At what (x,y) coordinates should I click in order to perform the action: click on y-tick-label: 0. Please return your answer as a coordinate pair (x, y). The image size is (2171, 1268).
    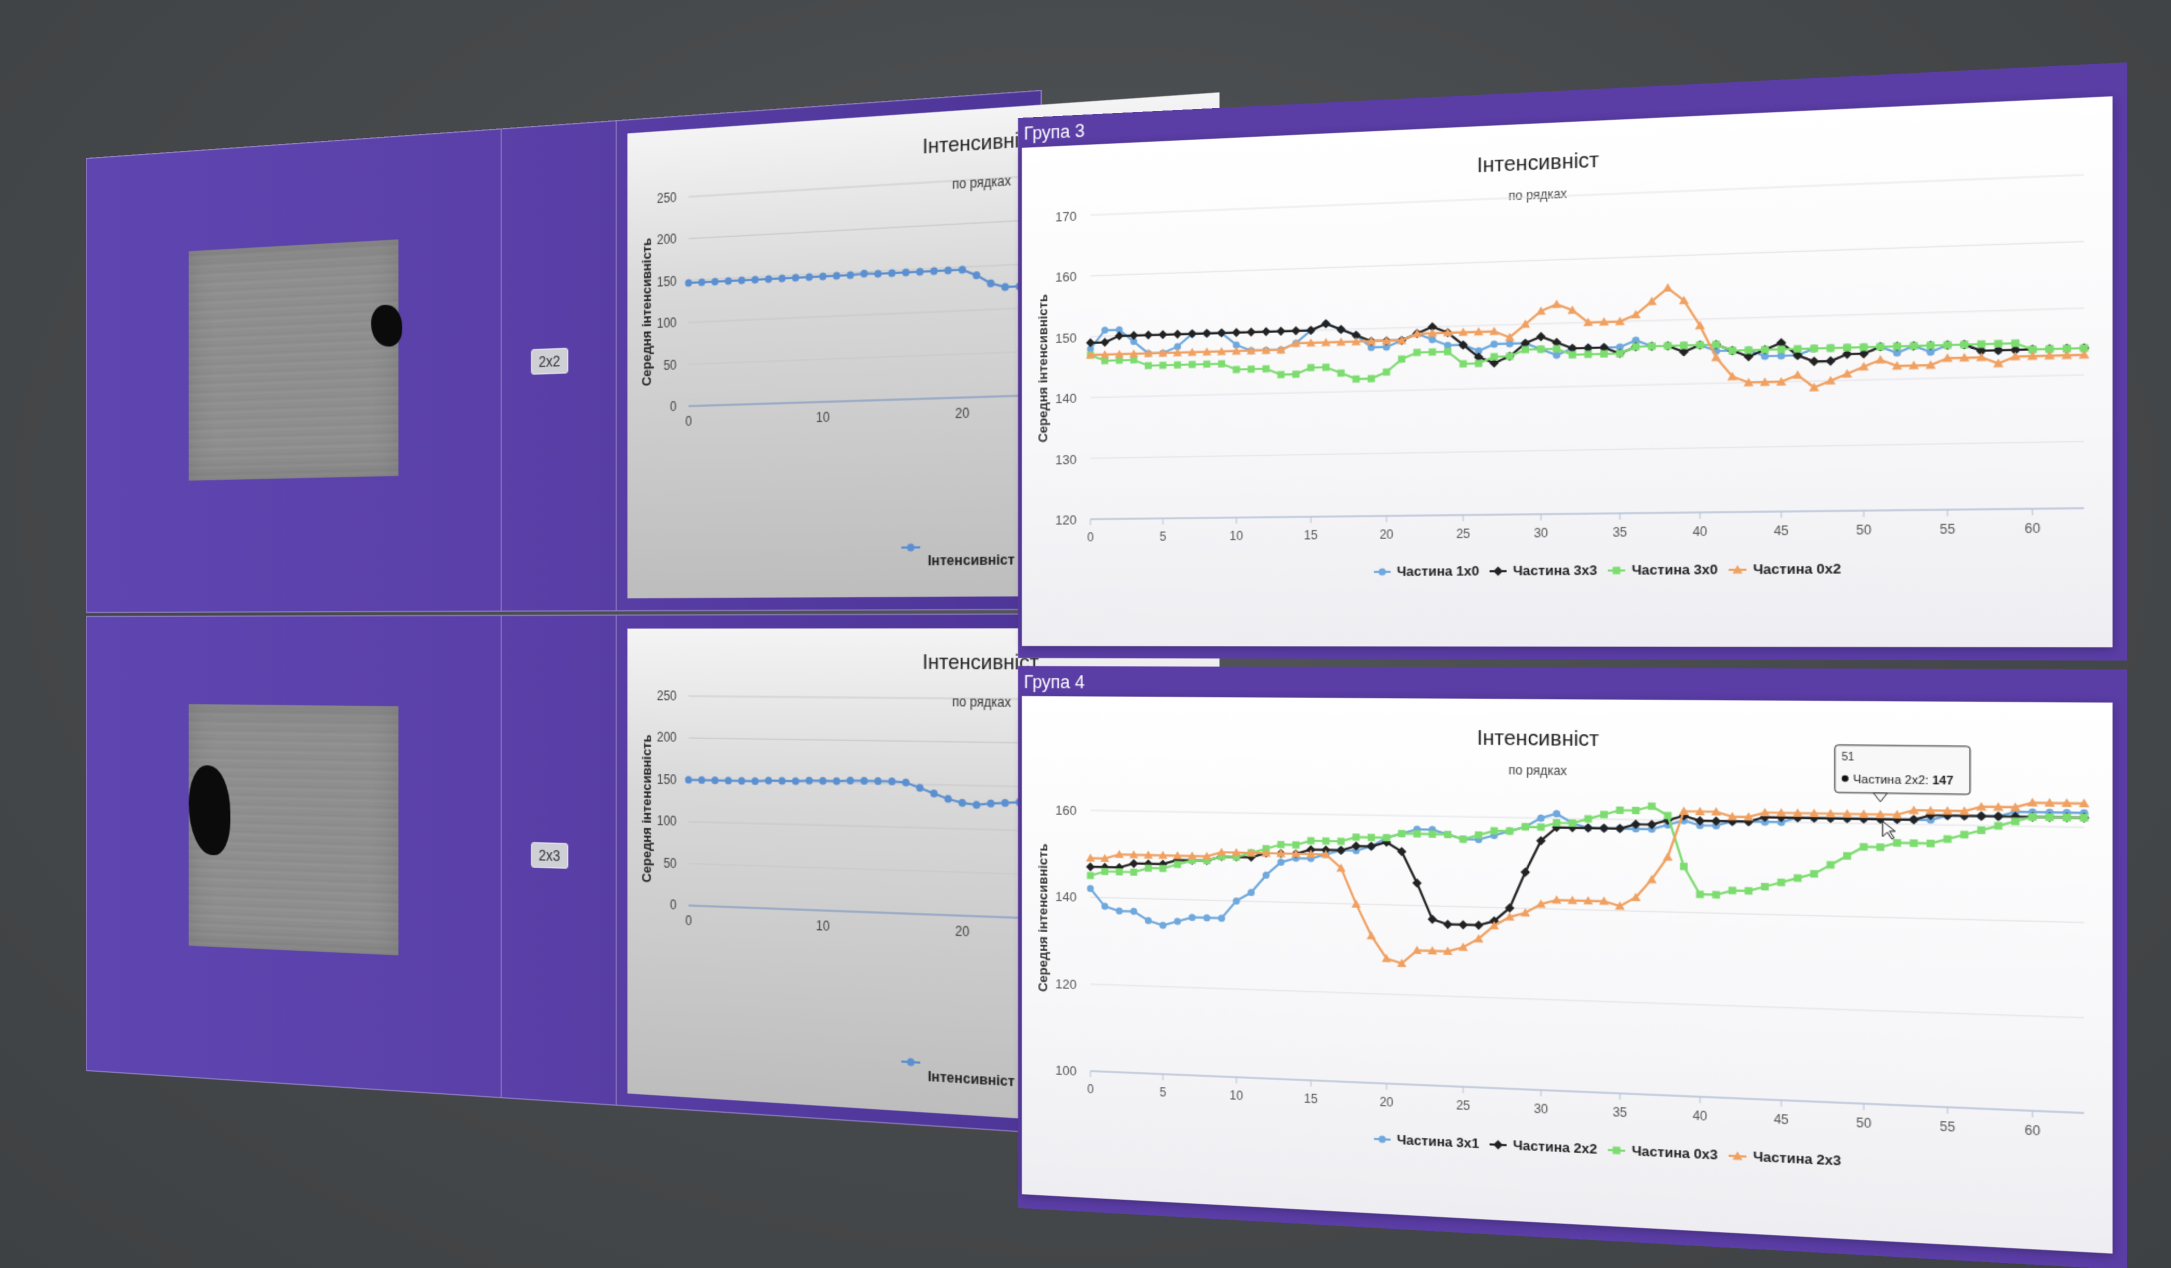
    Looking at the image, I should click on (673, 407).